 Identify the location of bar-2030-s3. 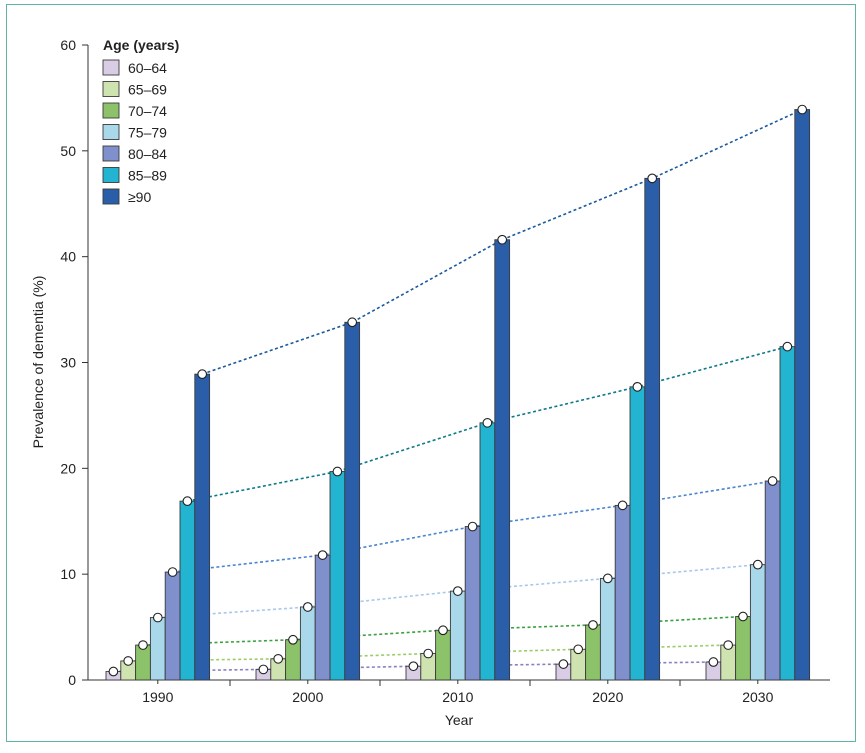
(743, 648).